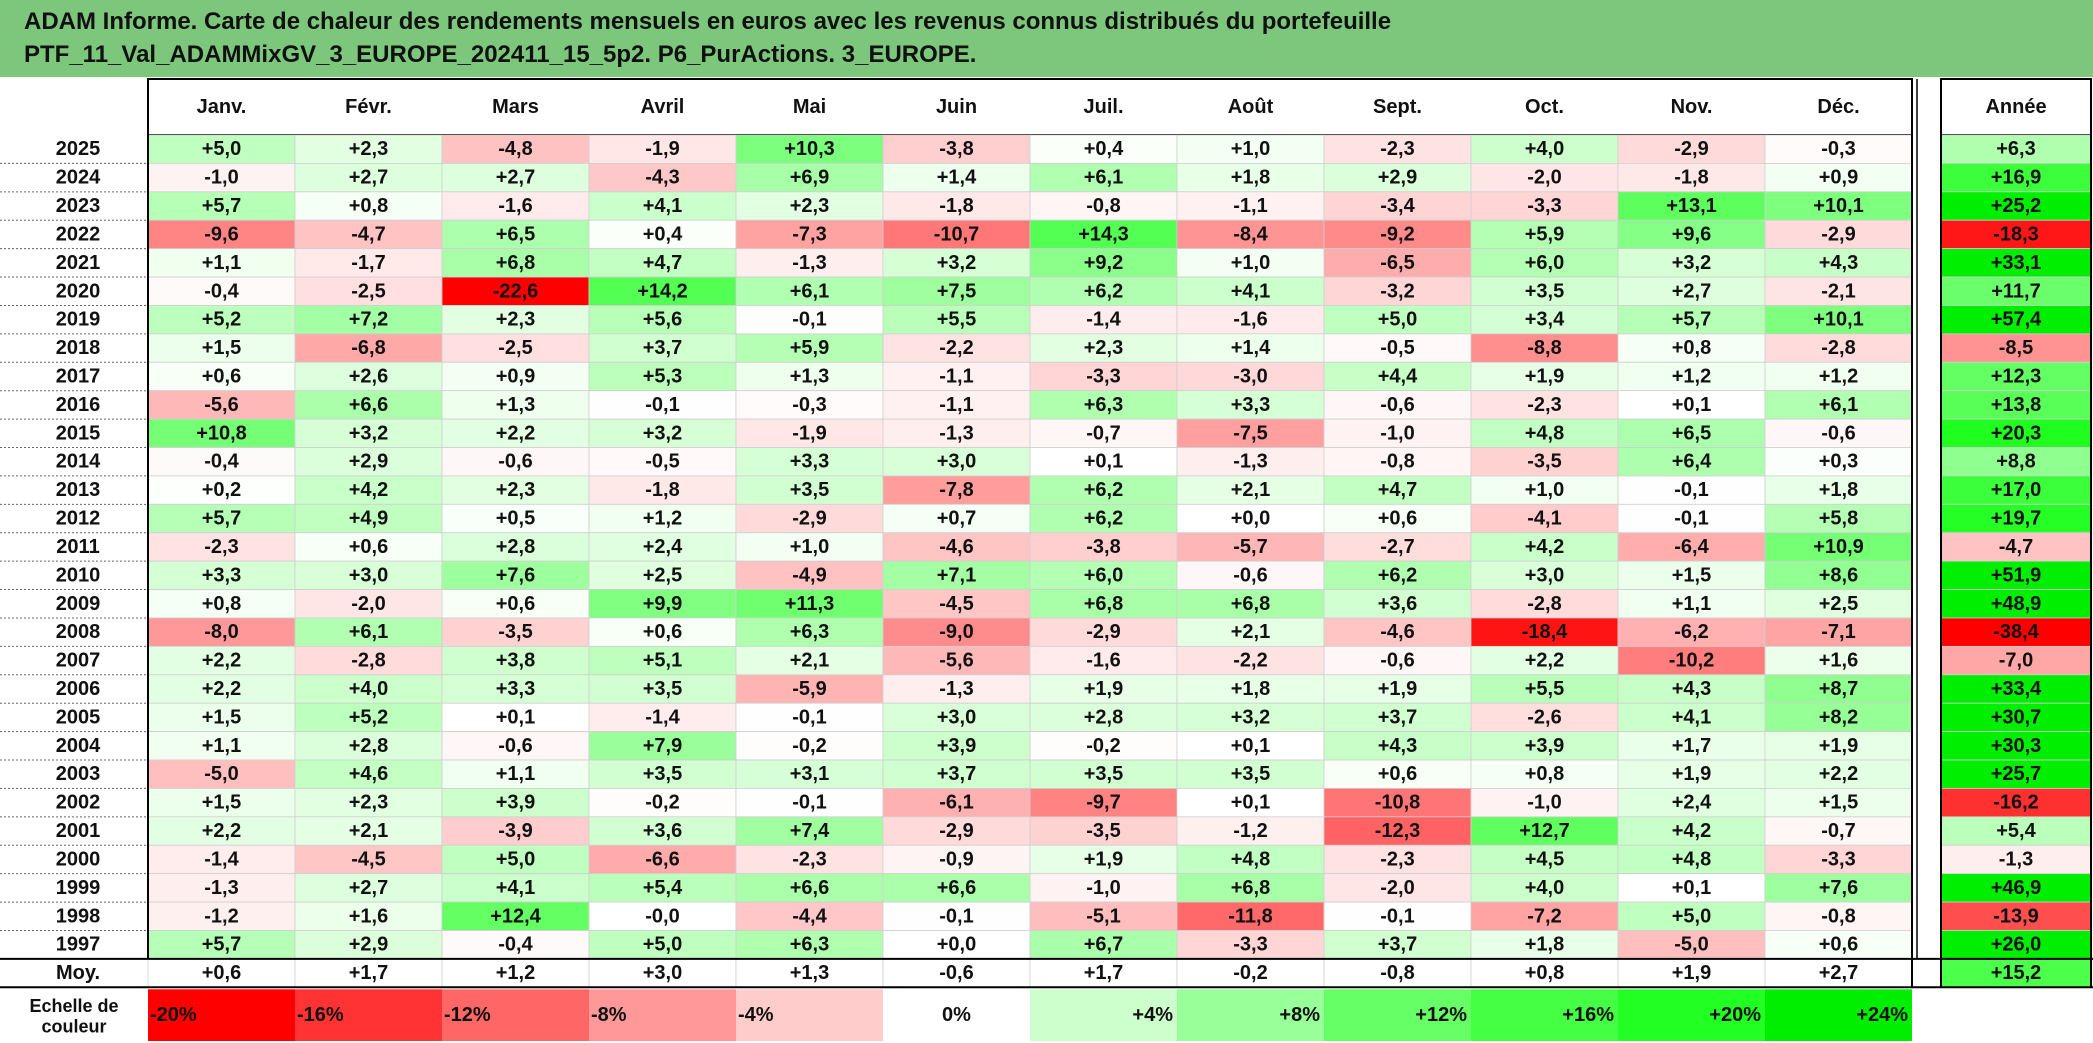 This screenshot has height=1043, width=2093. What do you see at coordinates (1838, 107) in the screenshot?
I see `column-header: Déc.` at bounding box center [1838, 107].